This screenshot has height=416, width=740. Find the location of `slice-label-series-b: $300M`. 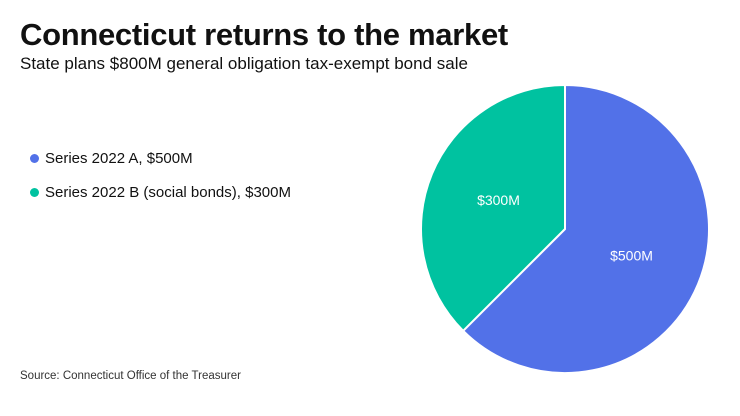

slice-label-series-b: $300M is located at coordinates (498, 200).